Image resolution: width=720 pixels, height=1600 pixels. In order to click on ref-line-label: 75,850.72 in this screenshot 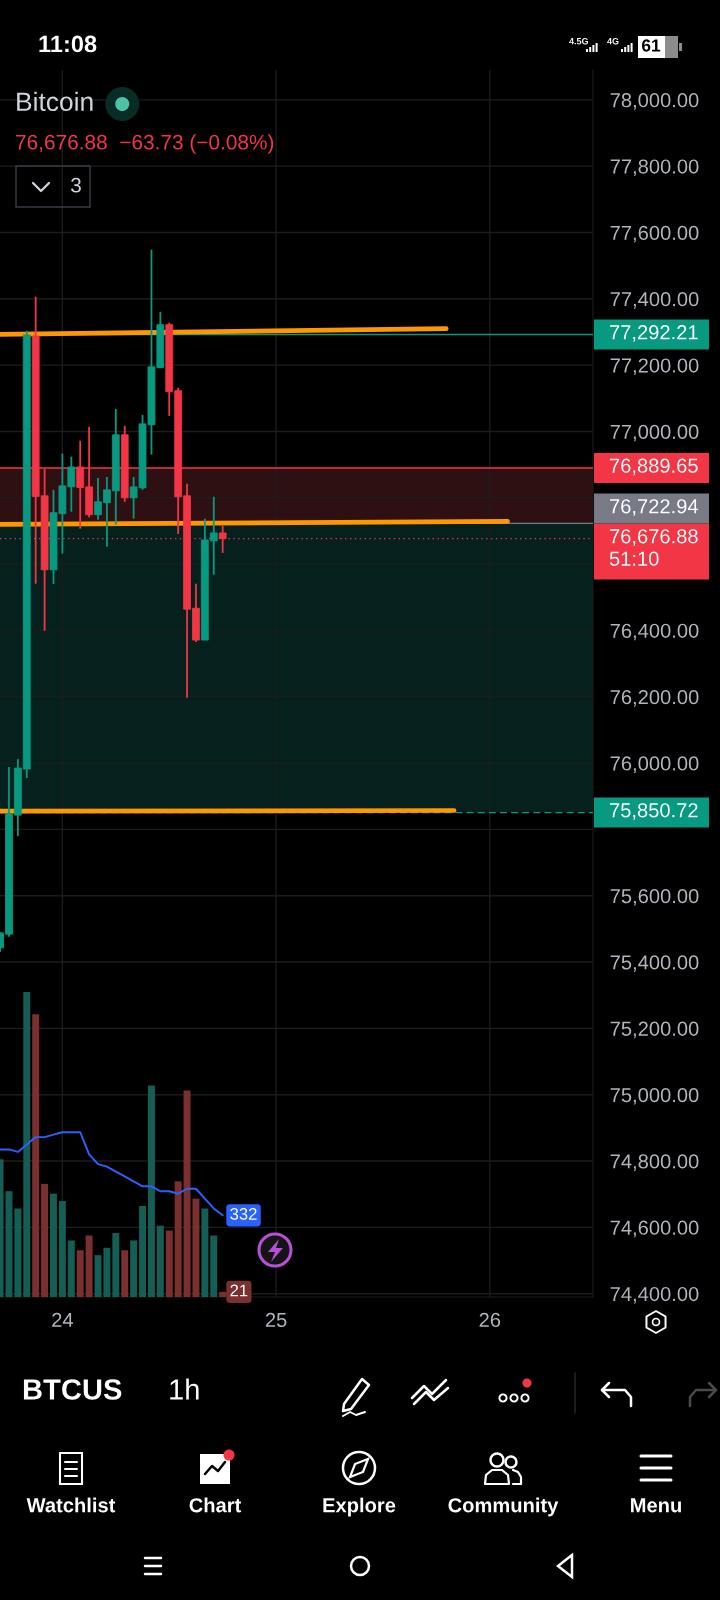, I will do `click(654, 811)`.